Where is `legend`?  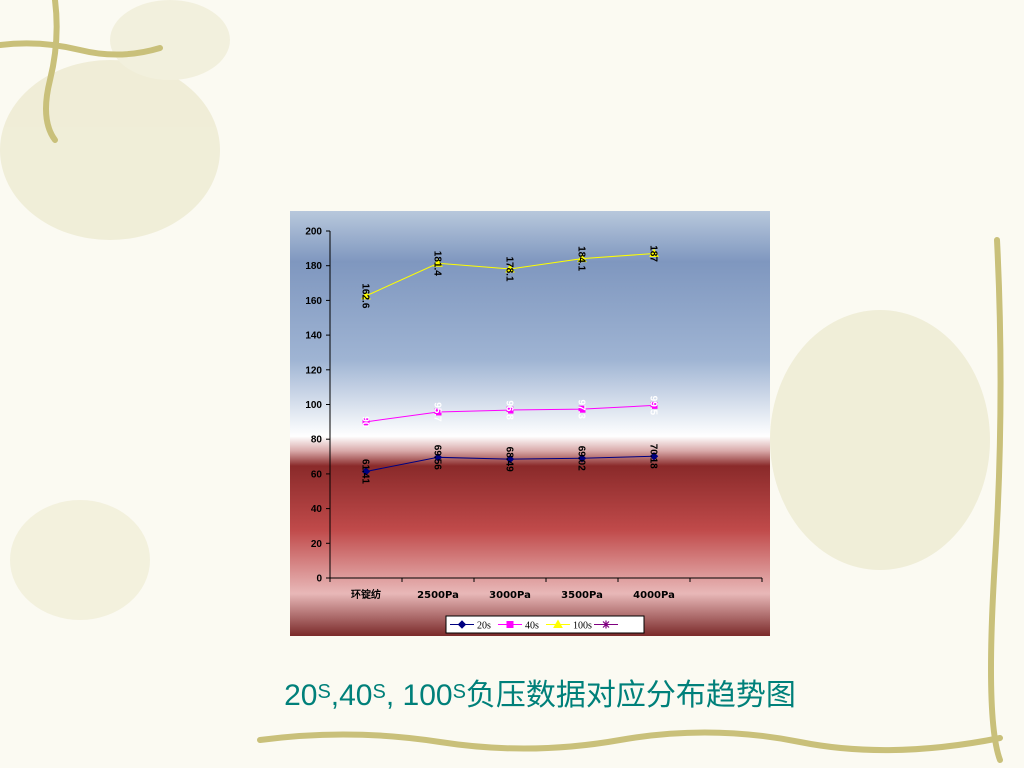
legend is located at coordinates (545, 624).